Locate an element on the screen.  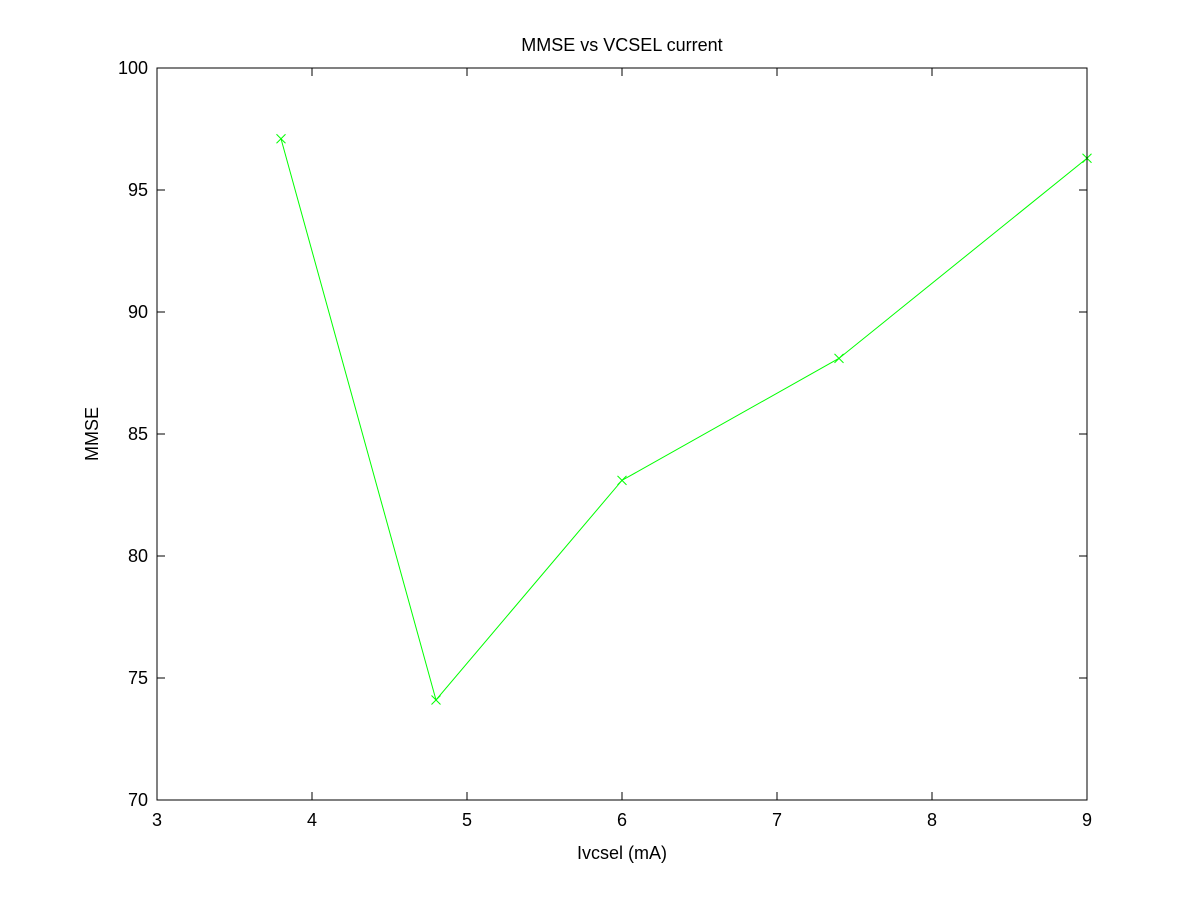
y-tick-label: 90 is located at coordinates (138, 312).